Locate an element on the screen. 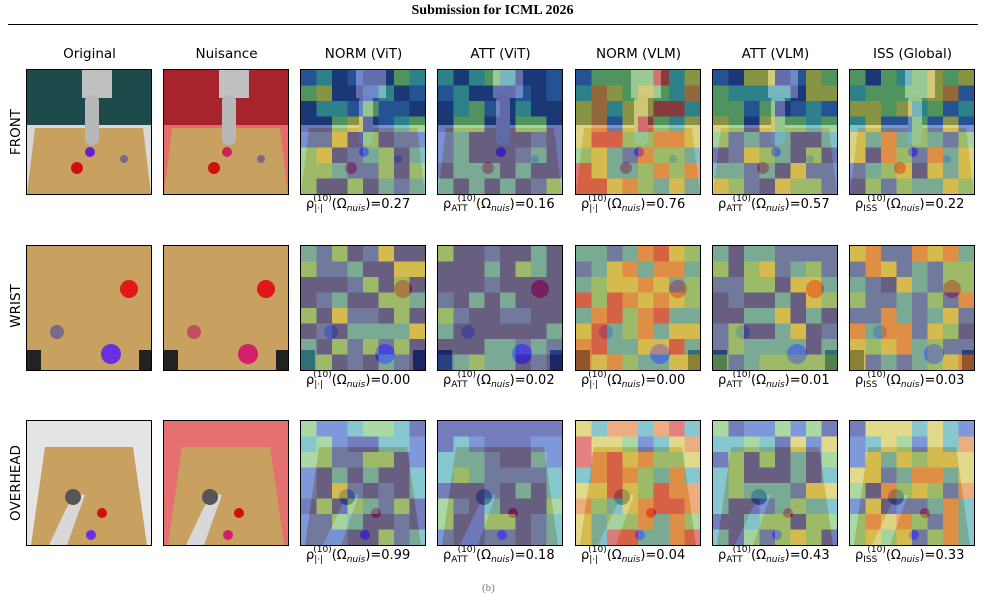 This screenshot has width=985, height=594. metric-value: 0.03 is located at coordinates (950, 380).